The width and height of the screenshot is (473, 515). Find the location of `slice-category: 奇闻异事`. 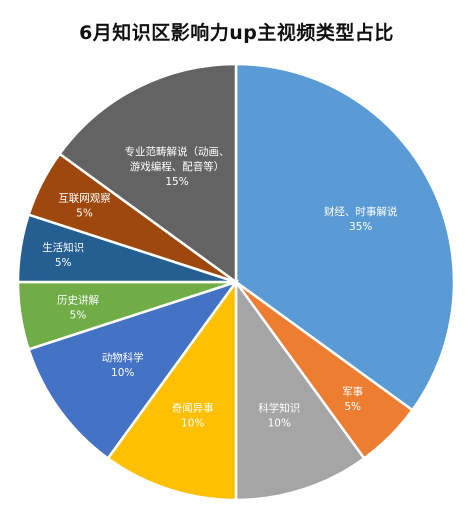

slice-category: 奇闻异事 is located at coordinates (193, 408).